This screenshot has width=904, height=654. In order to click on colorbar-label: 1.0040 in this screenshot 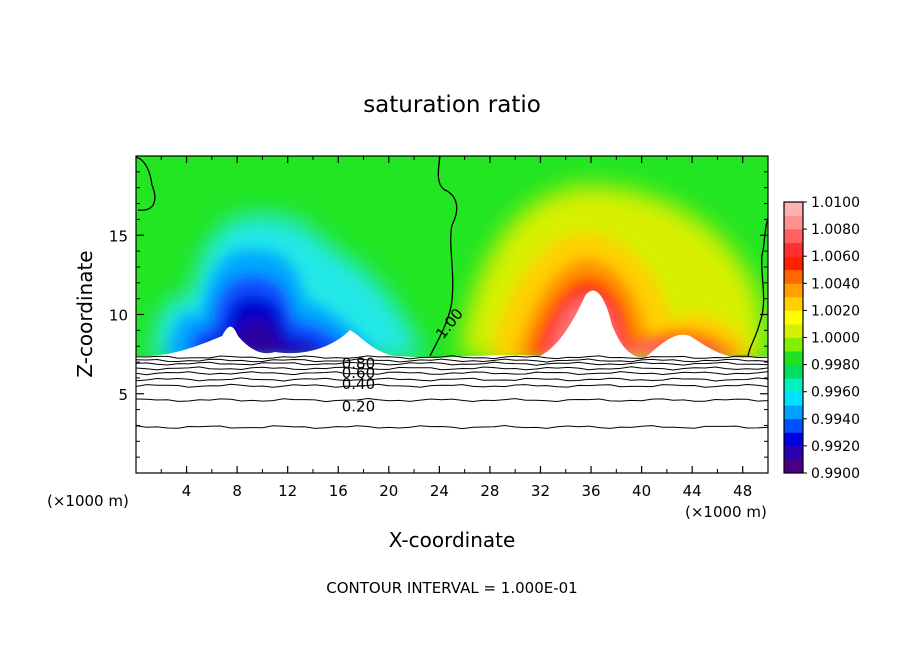, I will do `click(835, 284)`.